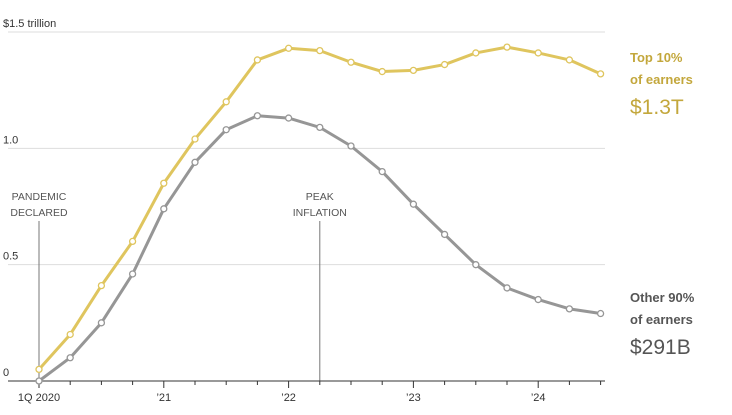  Describe the element at coordinates (29, 24) in the screenshot. I see `y-tick-label-3: $1.5 trillion` at that location.